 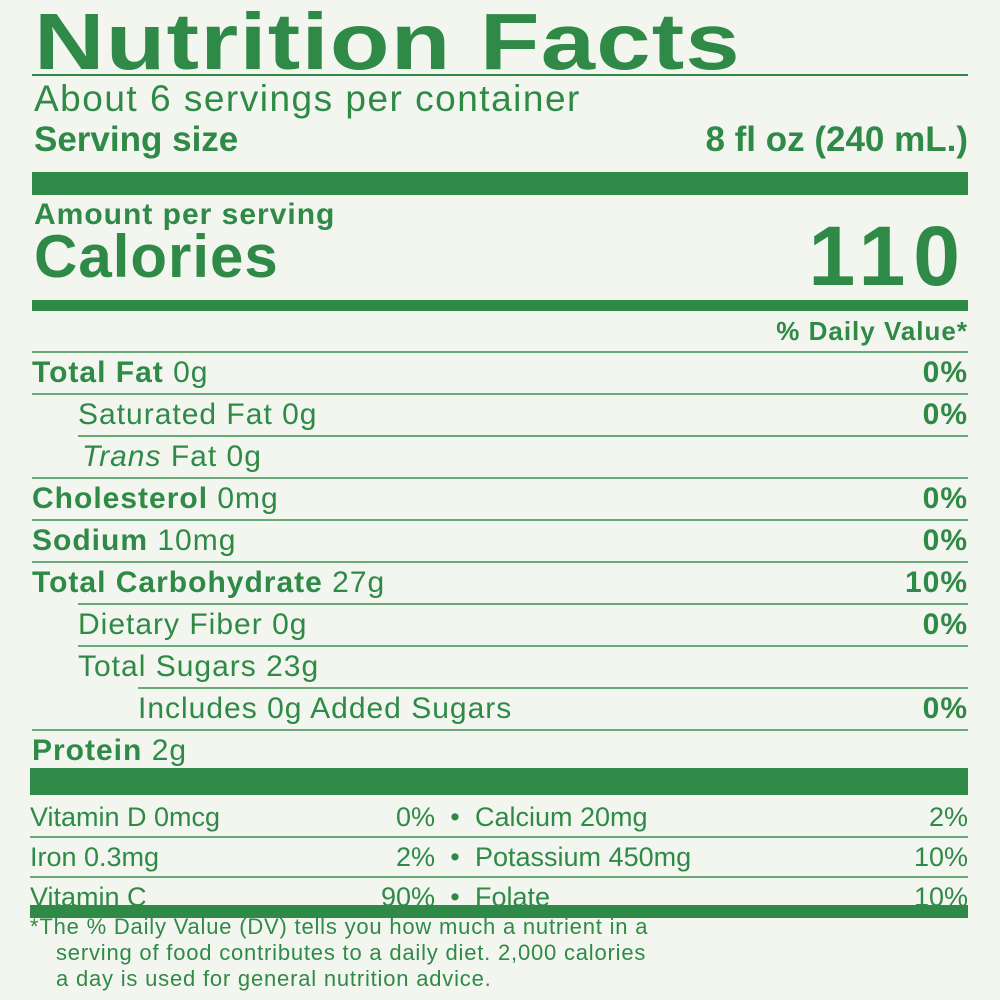 I want to click on vitamin-left-dv: 0%, so click(x=415, y=816).